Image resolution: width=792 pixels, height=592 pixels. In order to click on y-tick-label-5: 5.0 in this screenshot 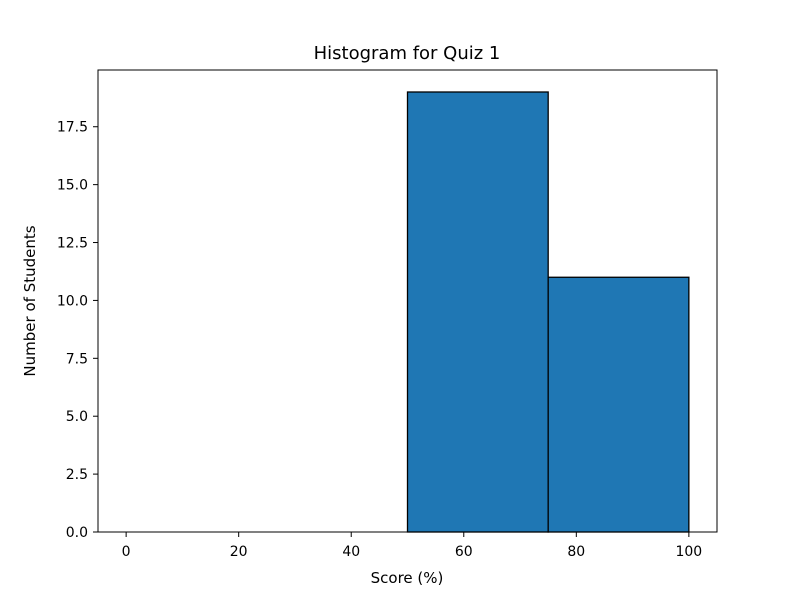, I will do `click(77, 417)`.